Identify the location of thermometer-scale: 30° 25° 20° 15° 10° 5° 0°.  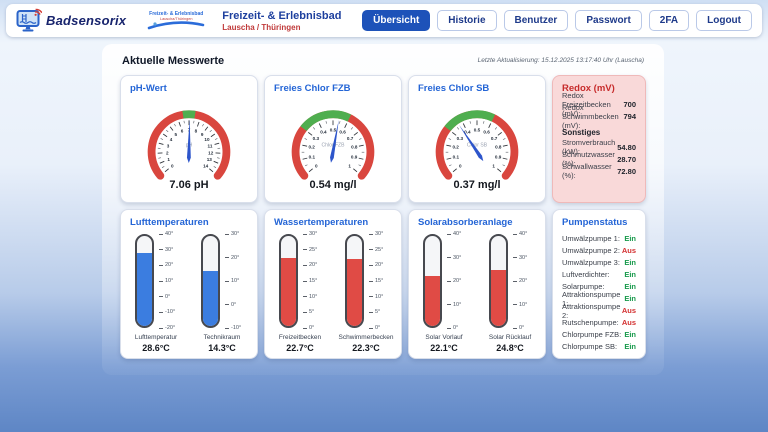
(380, 281).